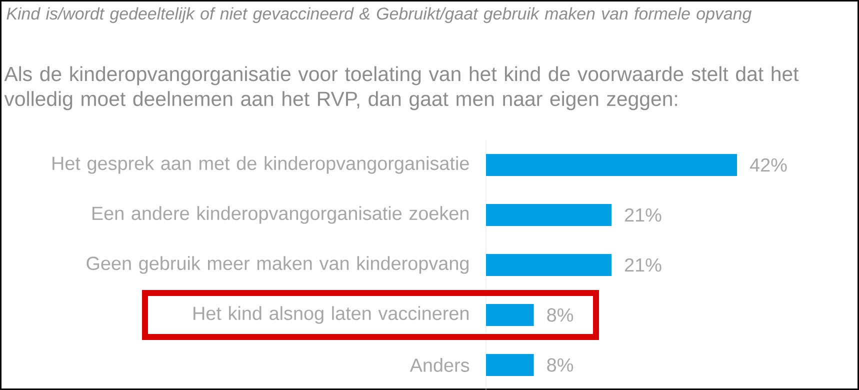 This screenshot has width=859, height=390. I want to click on chart-title: Kind is/wordt gedeeltelijk of niet gevaccineerd & Gebruikt/gaat gebruik maken van formele opvang, so click(379, 15).